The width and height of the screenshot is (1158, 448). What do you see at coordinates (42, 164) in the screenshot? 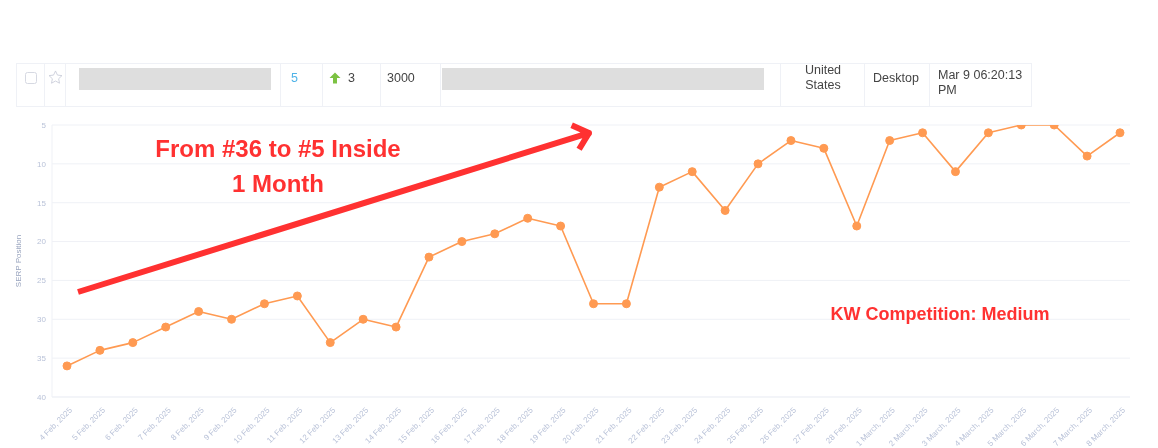
I see `y-tick-label: 10` at bounding box center [42, 164].